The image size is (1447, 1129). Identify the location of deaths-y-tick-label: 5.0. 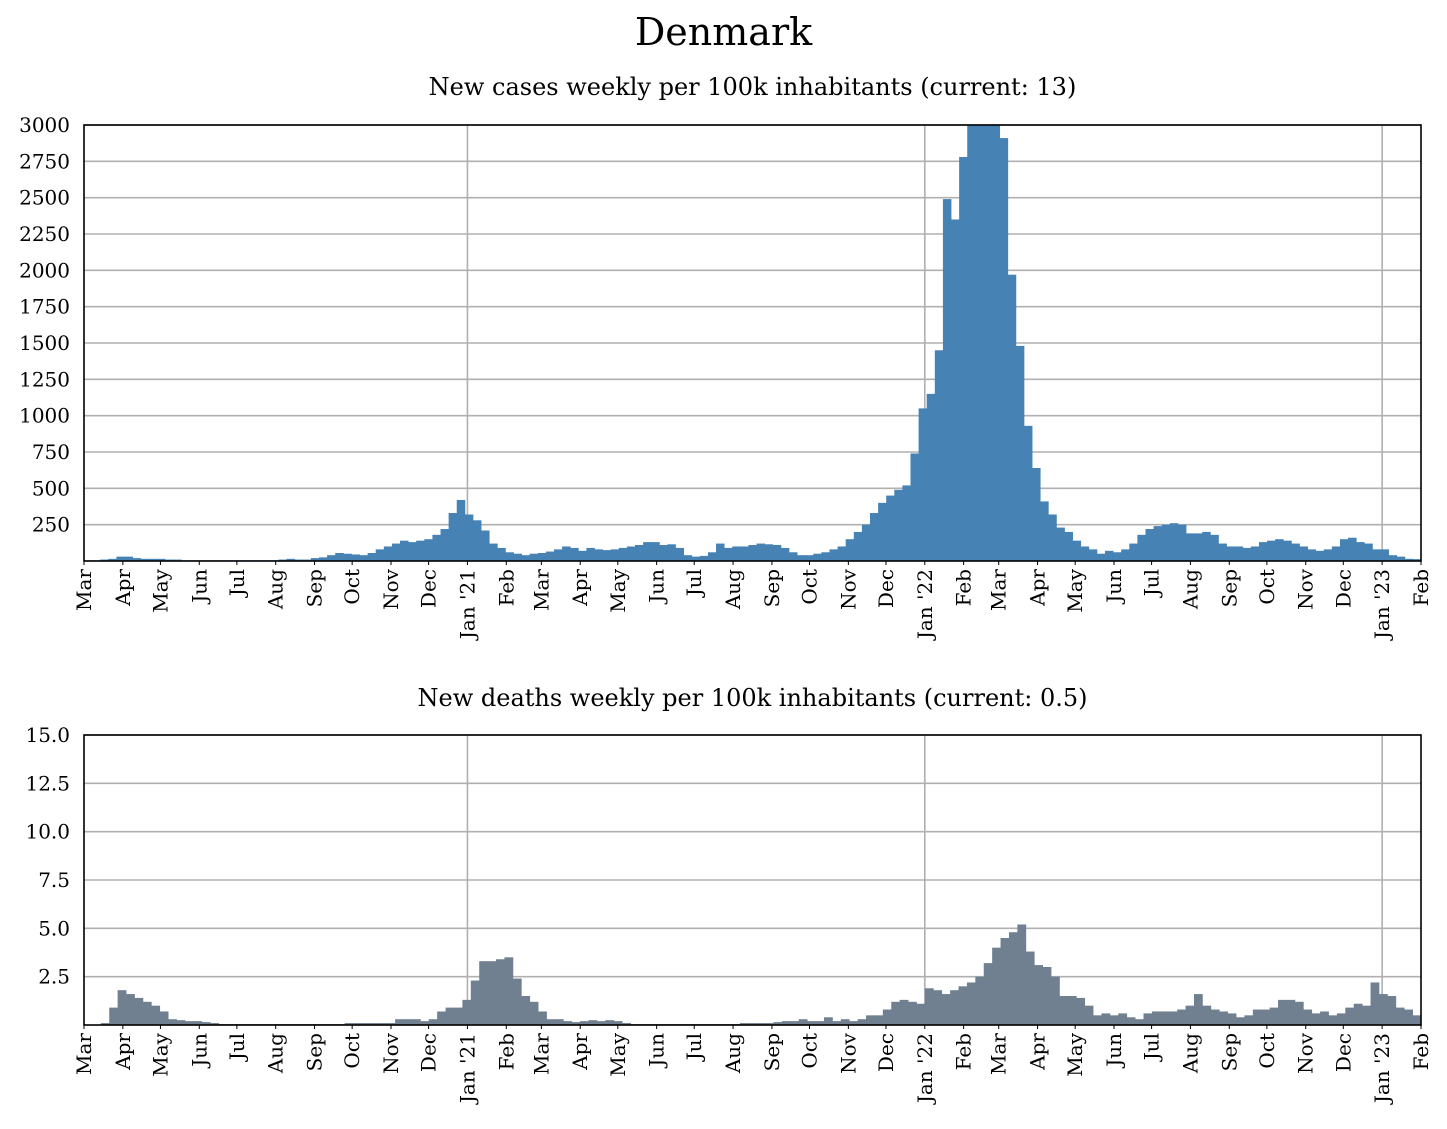
(54, 928).